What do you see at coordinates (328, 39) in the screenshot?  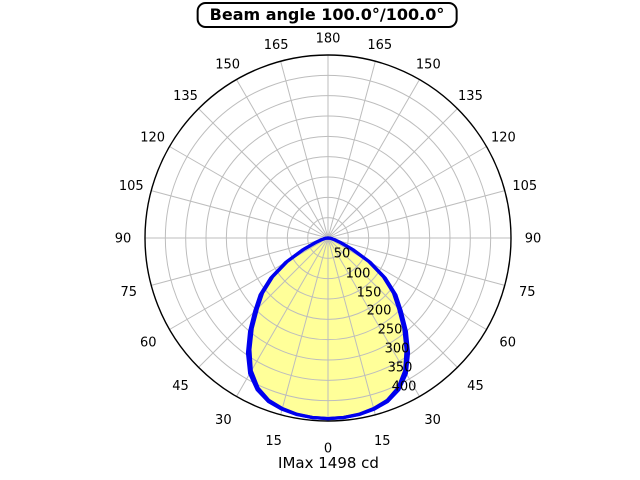 I see `angle-tick-label: 180` at bounding box center [328, 39].